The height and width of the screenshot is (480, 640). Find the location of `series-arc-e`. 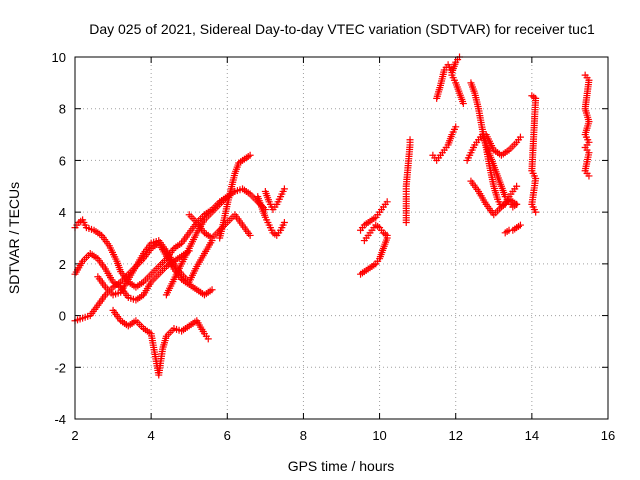

series-arc-e is located at coordinates (155, 268).